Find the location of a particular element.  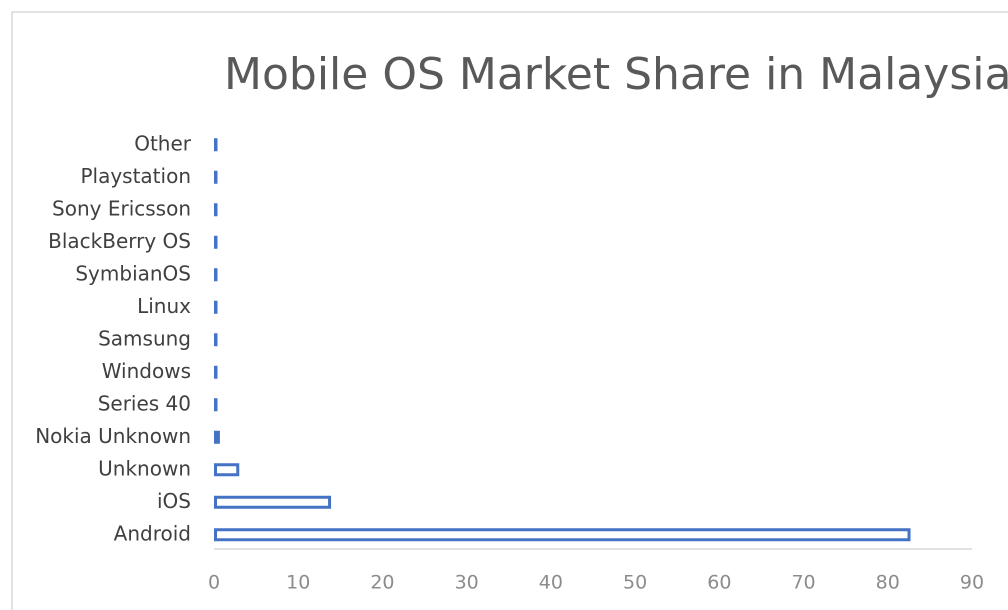

x-tick-label: 60 is located at coordinates (719, 583).